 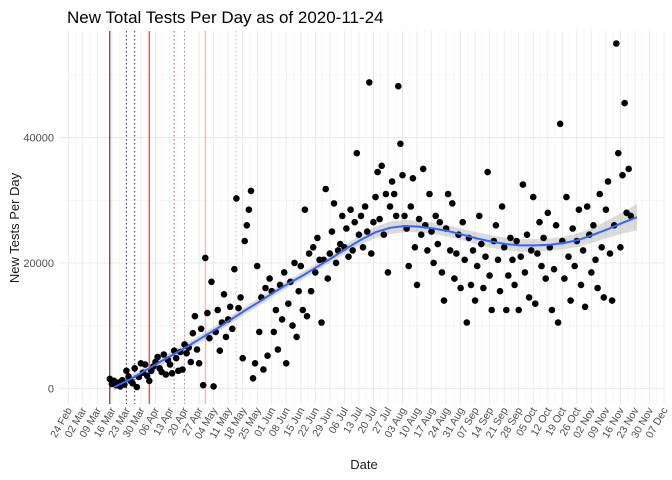 What do you see at coordinates (225, 17) in the screenshot?
I see `chart-title: New Total Tests Per Day as of 2020-11-24` at bounding box center [225, 17].